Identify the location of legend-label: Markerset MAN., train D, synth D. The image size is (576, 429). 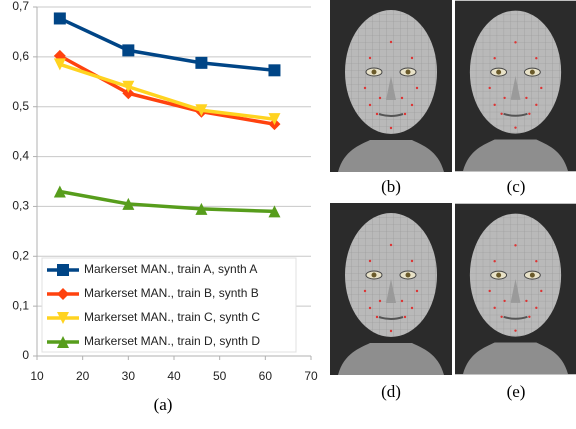
(172, 341).